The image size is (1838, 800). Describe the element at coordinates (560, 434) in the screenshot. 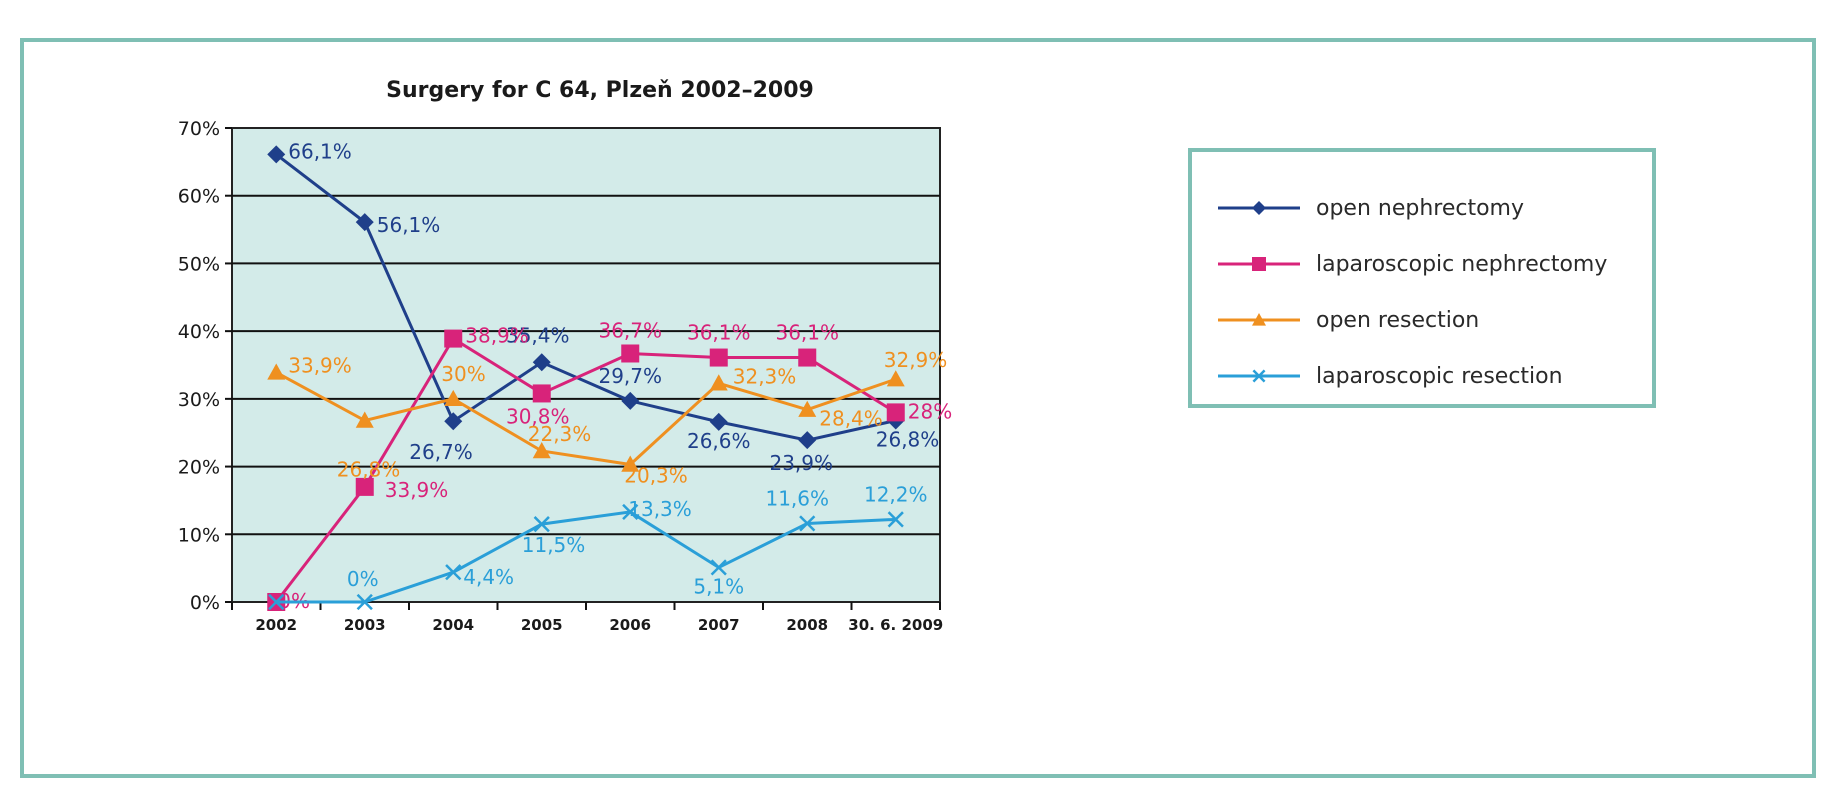

I see `data-label: 22,3%` at that location.